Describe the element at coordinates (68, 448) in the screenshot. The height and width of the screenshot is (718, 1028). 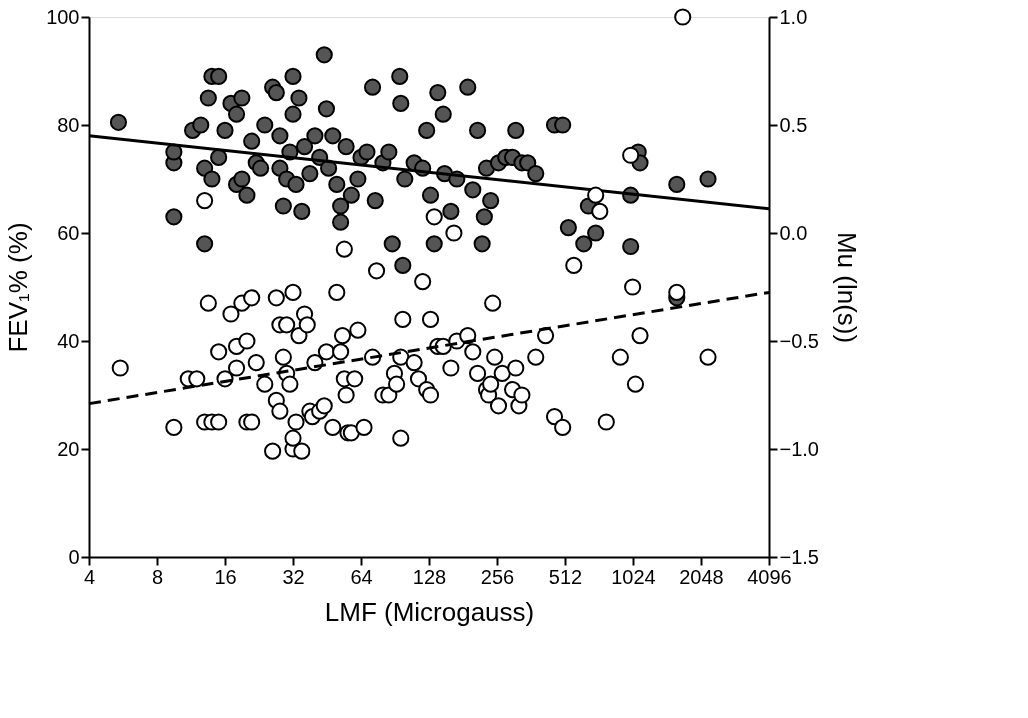
I see `y-tick-label: 20` at that location.